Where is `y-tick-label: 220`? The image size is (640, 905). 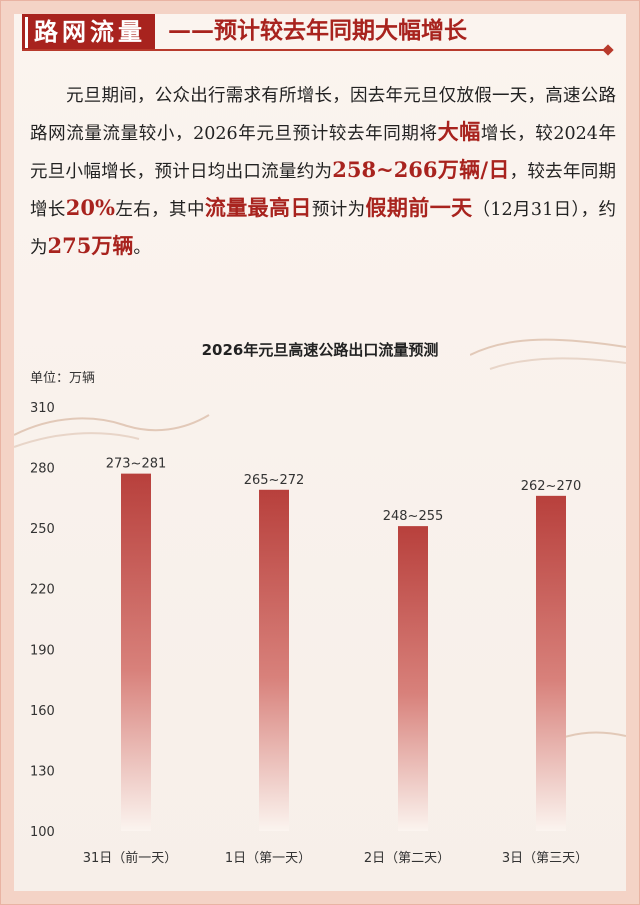
y-tick-label: 220 is located at coordinates (42, 590).